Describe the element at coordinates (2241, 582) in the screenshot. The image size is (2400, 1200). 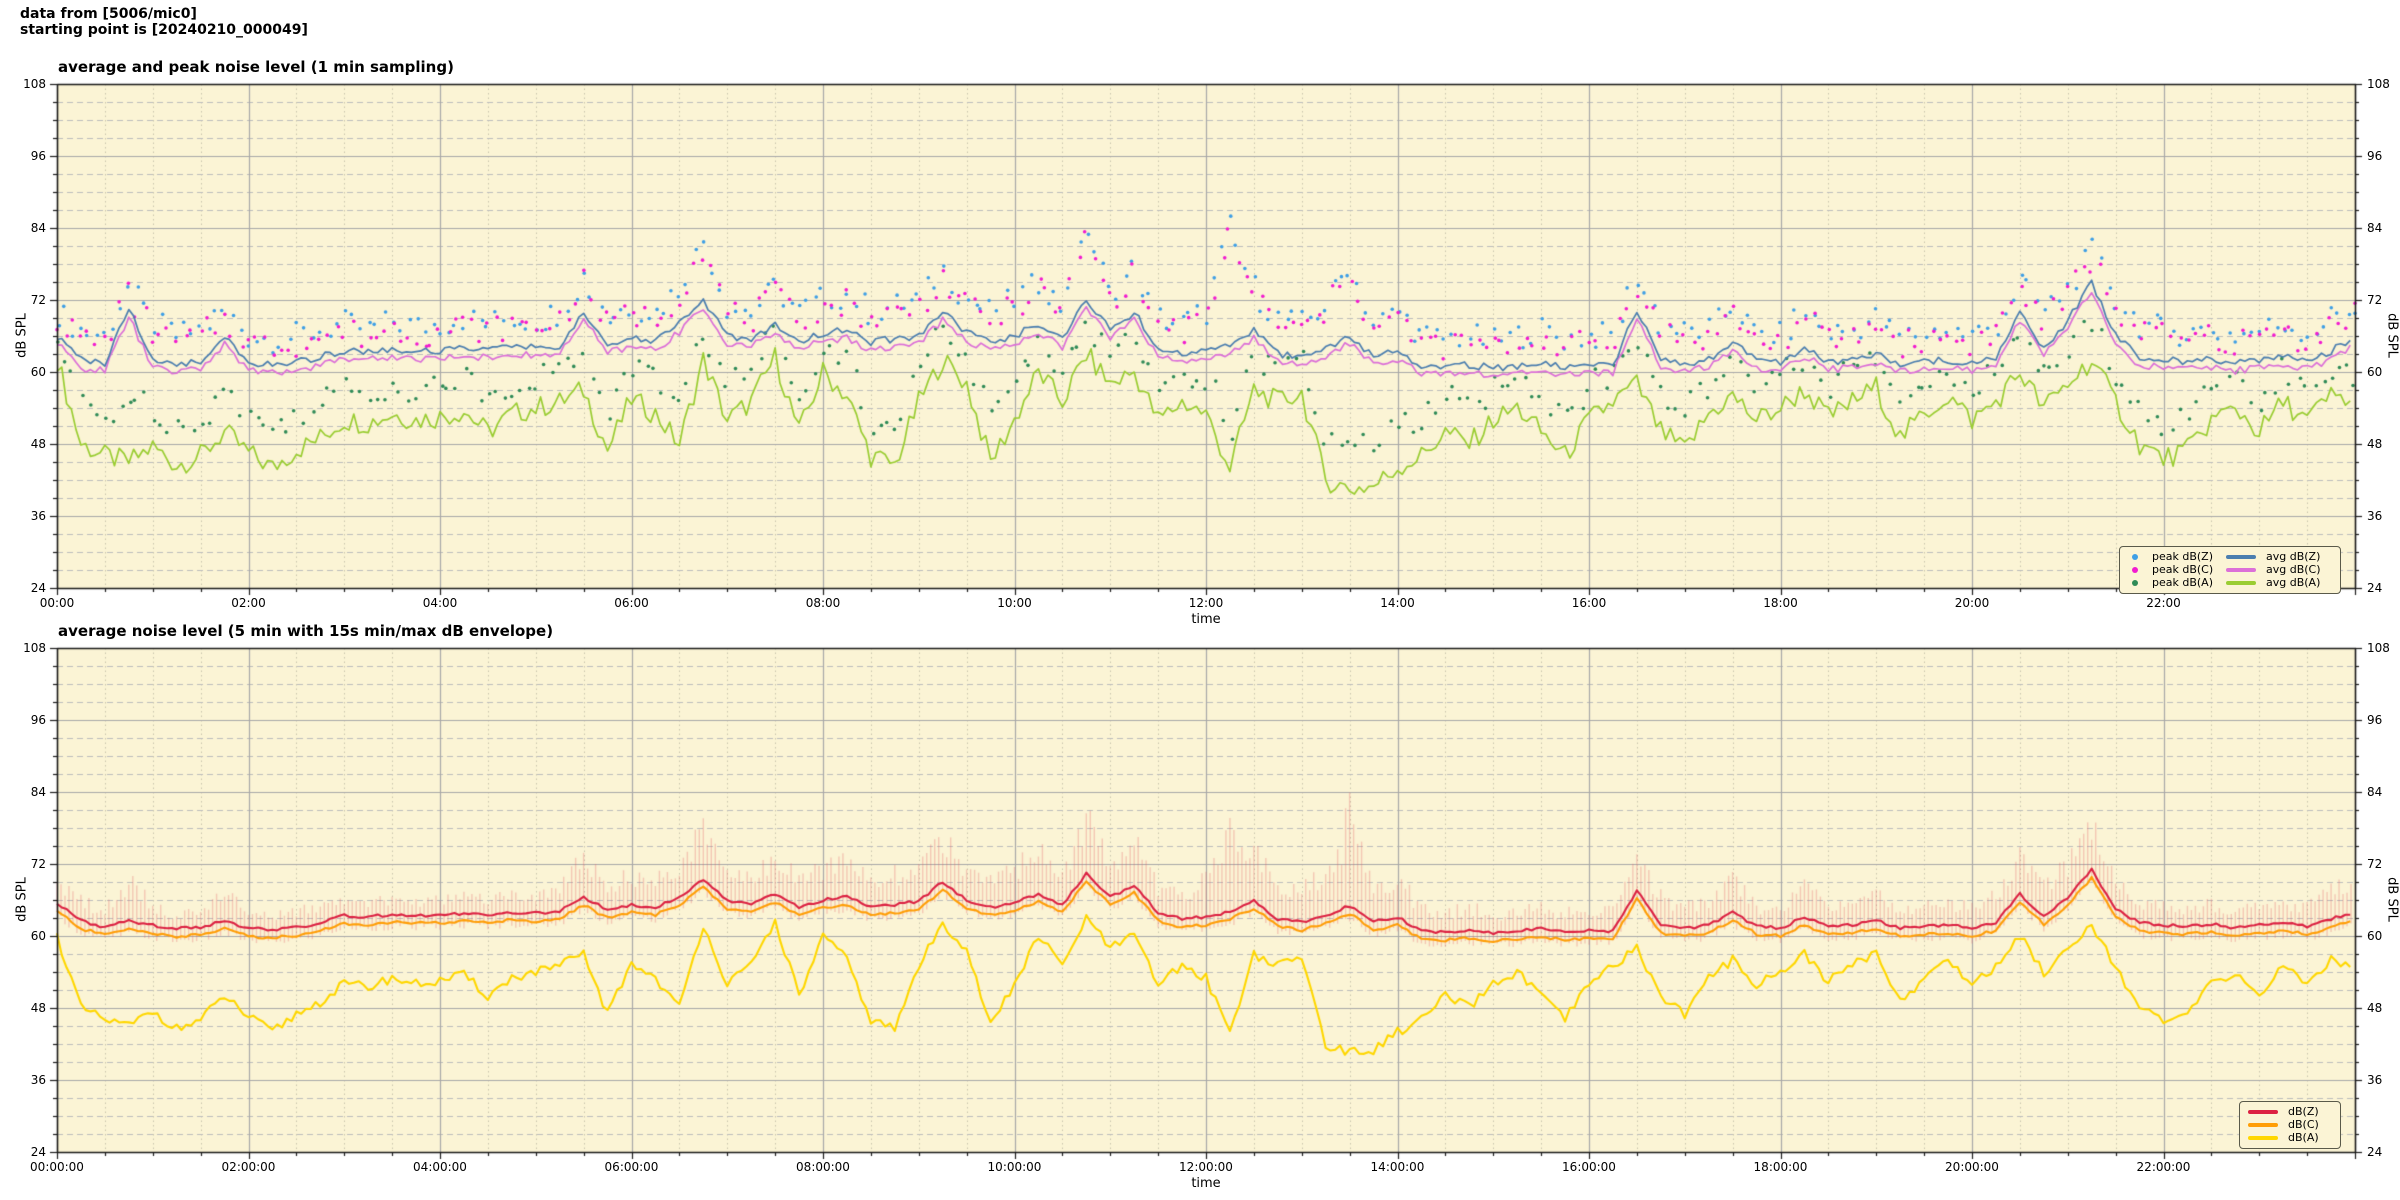
I see `avg-dba-swatch` at that location.